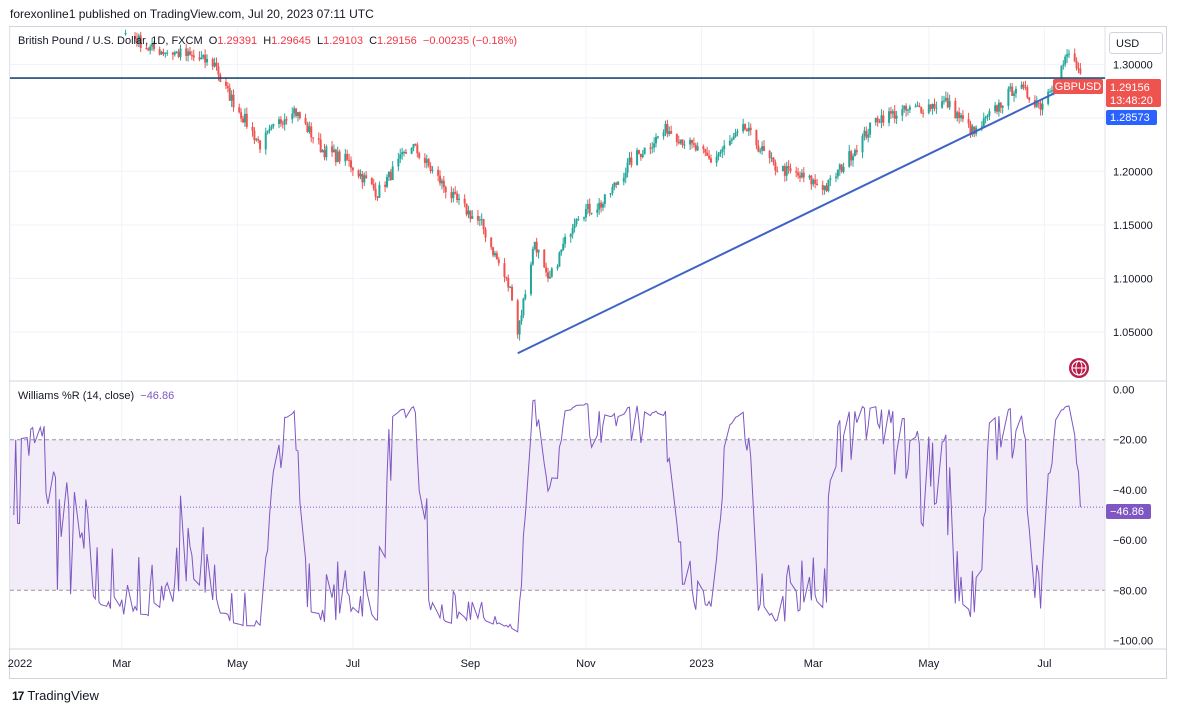 Image resolution: width=1177 pixels, height=713 pixels. I want to click on open-label: O, so click(213, 41).